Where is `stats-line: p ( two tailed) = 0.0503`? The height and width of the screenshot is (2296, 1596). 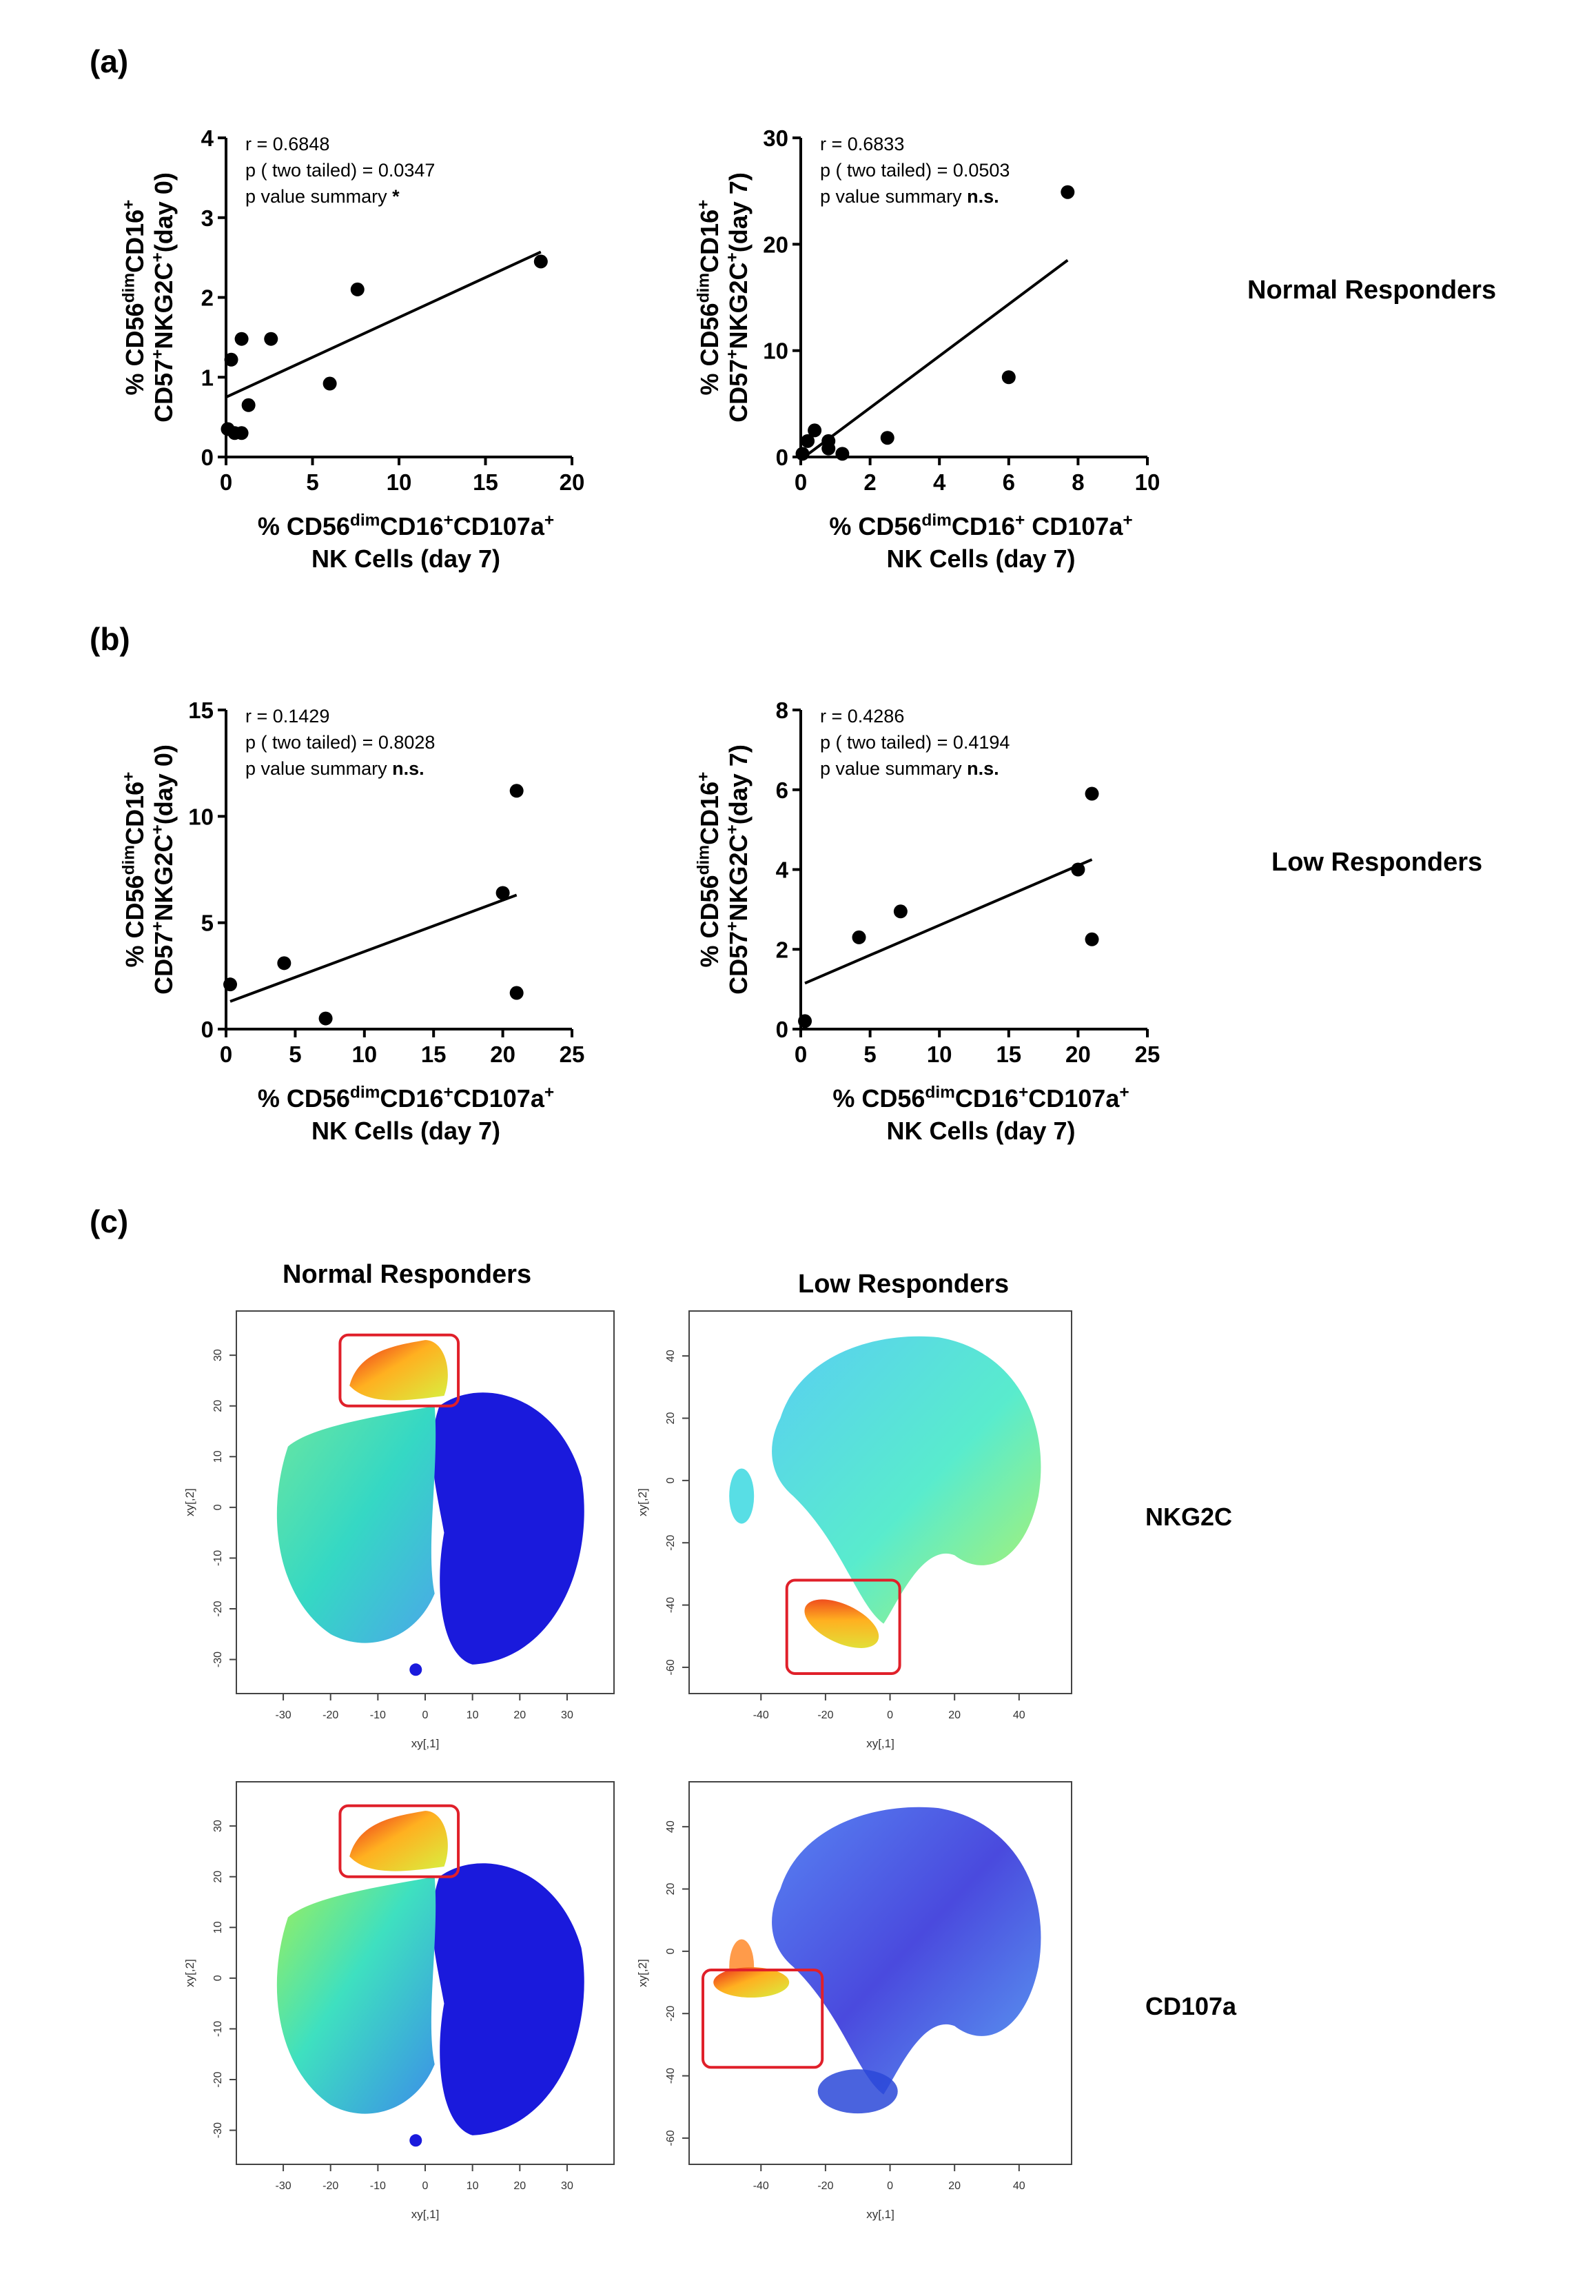 stats-line: p ( two tailed) = 0.0503 is located at coordinates (915, 171).